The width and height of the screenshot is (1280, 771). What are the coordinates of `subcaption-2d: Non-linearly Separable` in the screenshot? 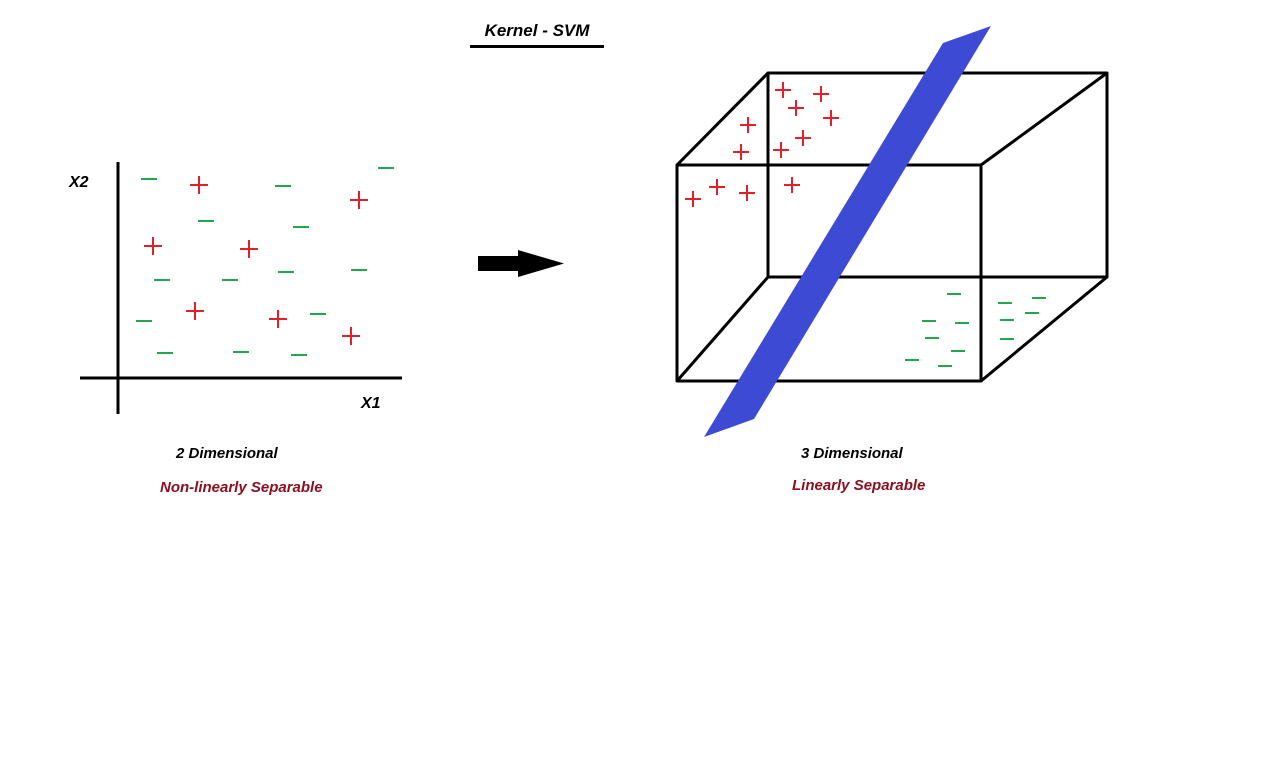 It's located at (241, 487).